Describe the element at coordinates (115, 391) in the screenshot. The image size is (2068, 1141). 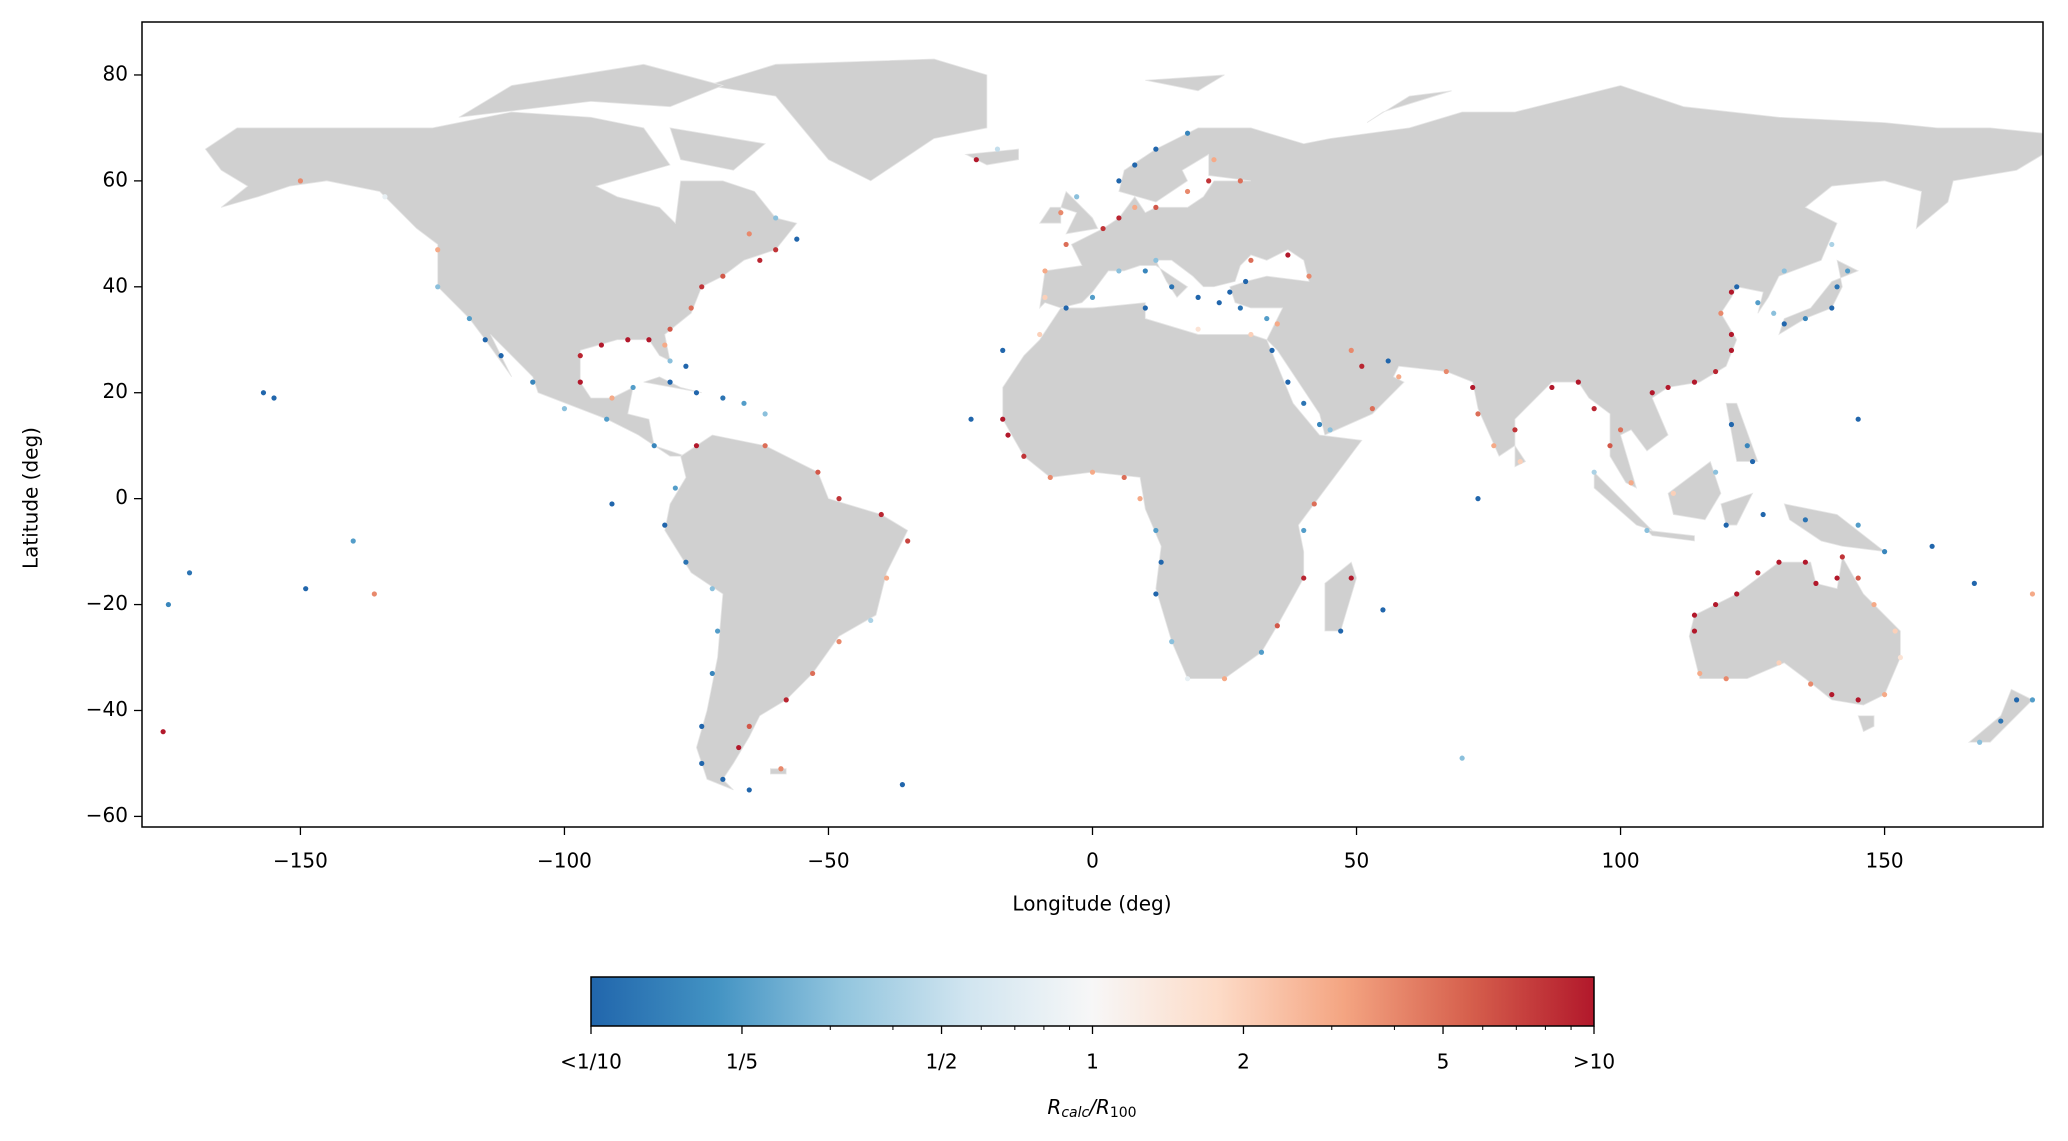
I see `y-tick-label: 20` at that location.